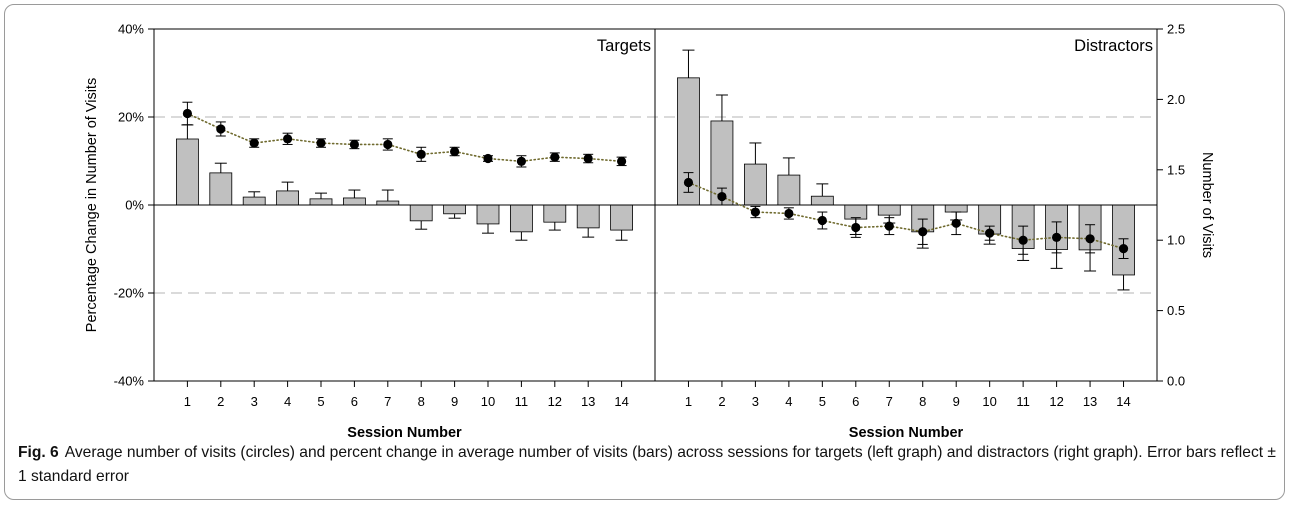  What do you see at coordinates (404, 137) in the screenshot?
I see `trend-line-targets` at bounding box center [404, 137].